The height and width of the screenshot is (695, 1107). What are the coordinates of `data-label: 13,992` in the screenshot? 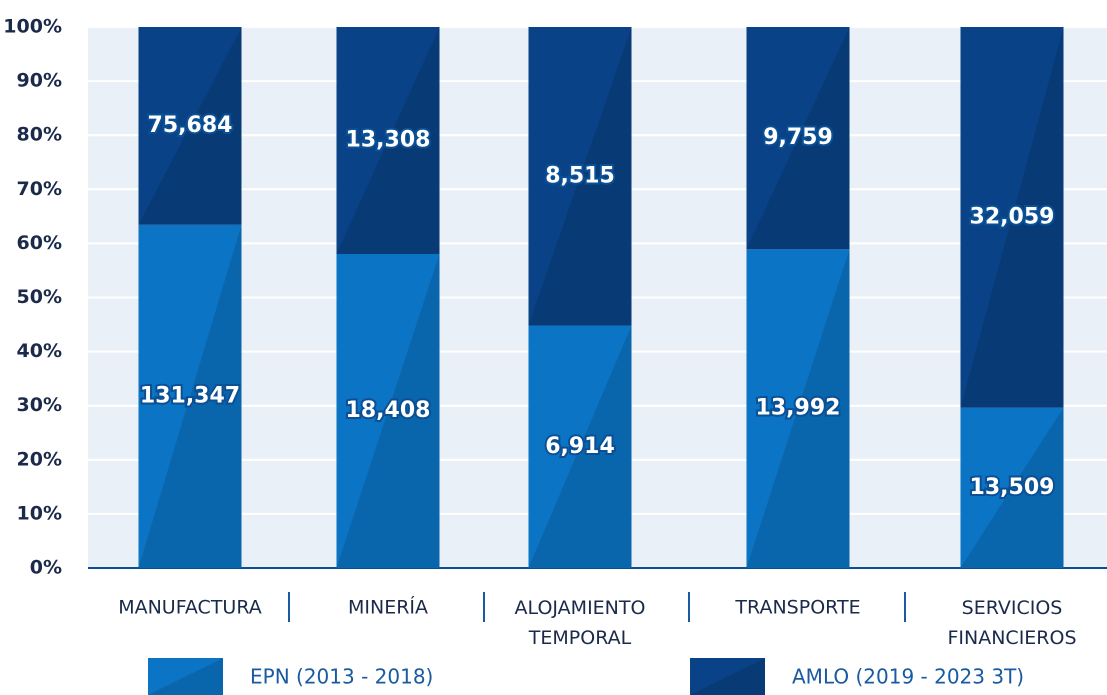 It's located at (798, 408).